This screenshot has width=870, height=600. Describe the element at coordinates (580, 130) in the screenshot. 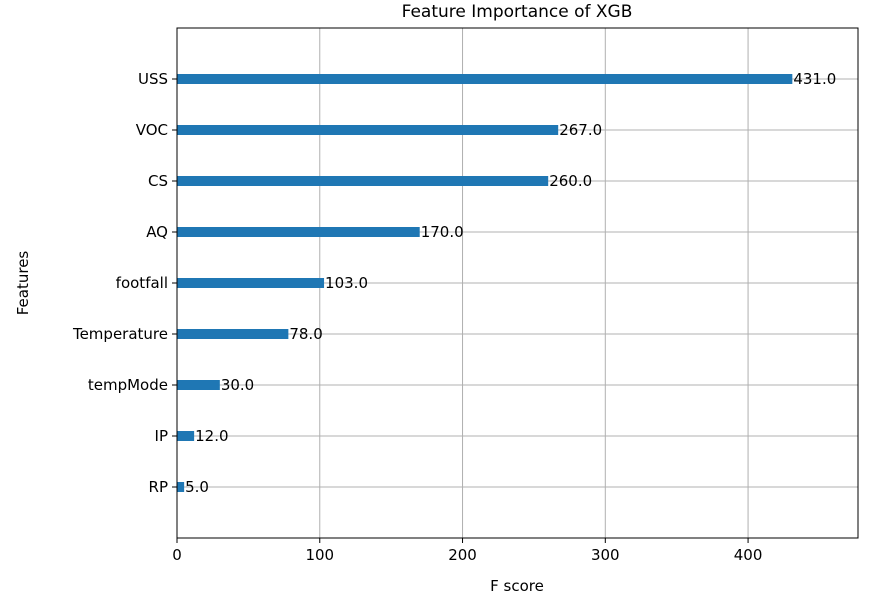

I see `bar-value-label: 267.0` at that location.